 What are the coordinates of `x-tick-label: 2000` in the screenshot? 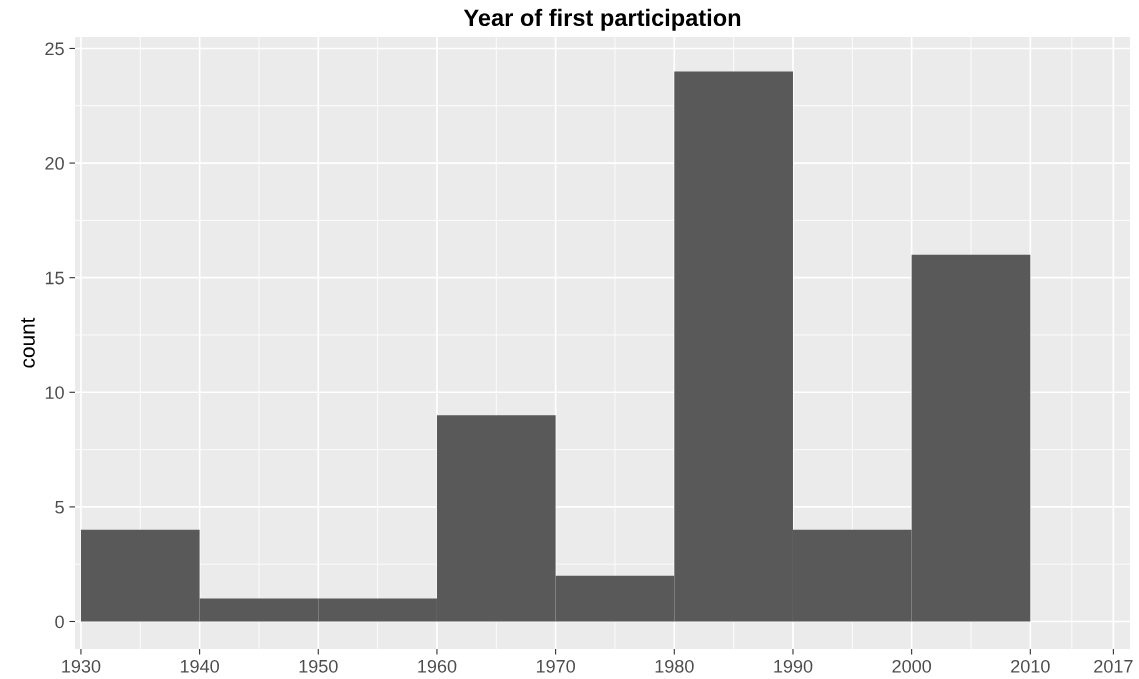 It's located at (912, 666).